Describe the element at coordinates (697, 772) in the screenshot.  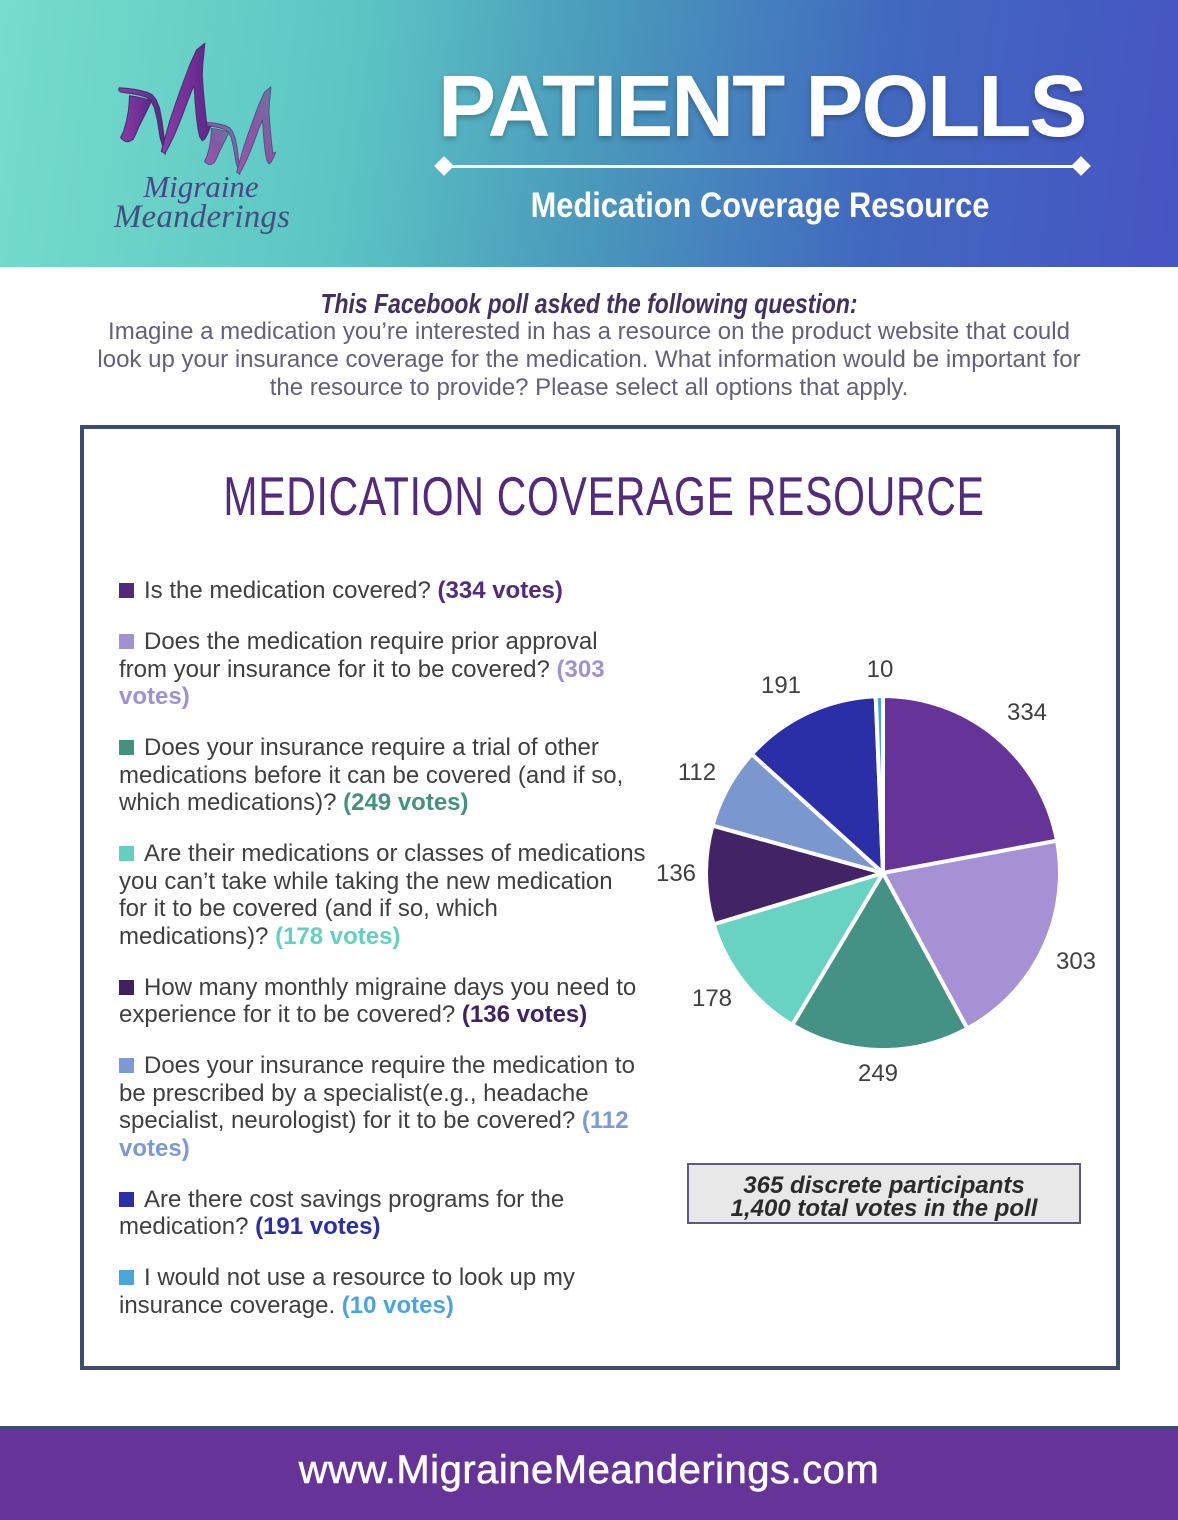
I see `svg-text: 112` at that location.